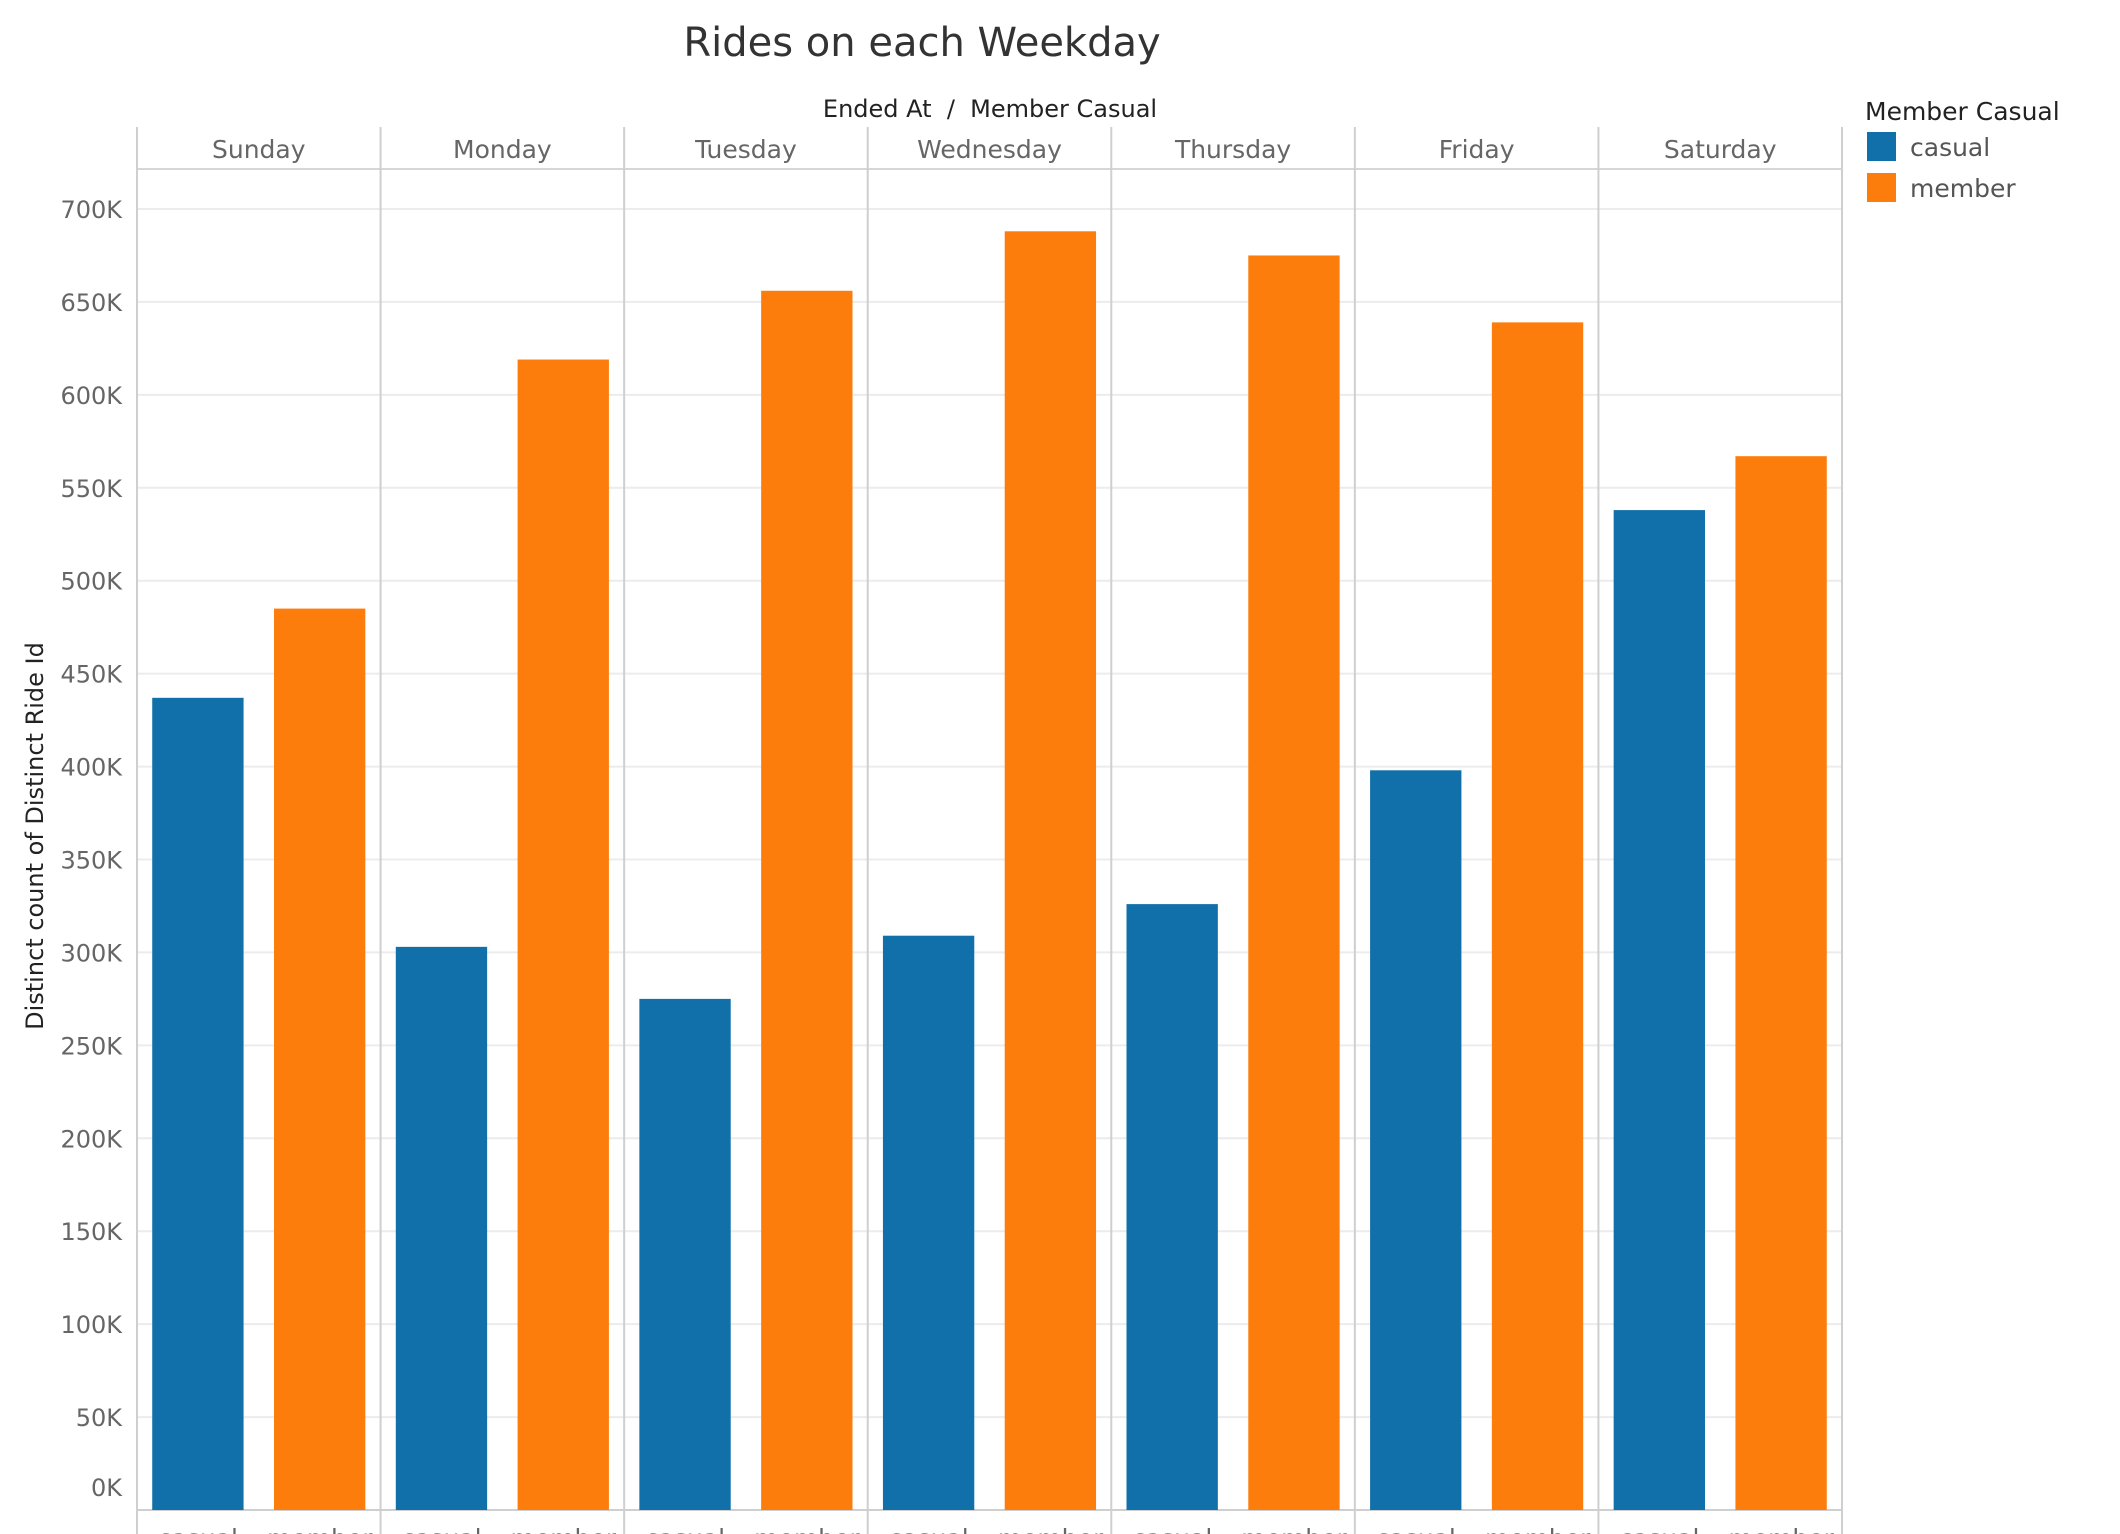 This screenshot has height=1534, width=2120. Describe the element at coordinates (921, 43) in the screenshot. I see `chart-title: Rides on each Weekday` at that location.